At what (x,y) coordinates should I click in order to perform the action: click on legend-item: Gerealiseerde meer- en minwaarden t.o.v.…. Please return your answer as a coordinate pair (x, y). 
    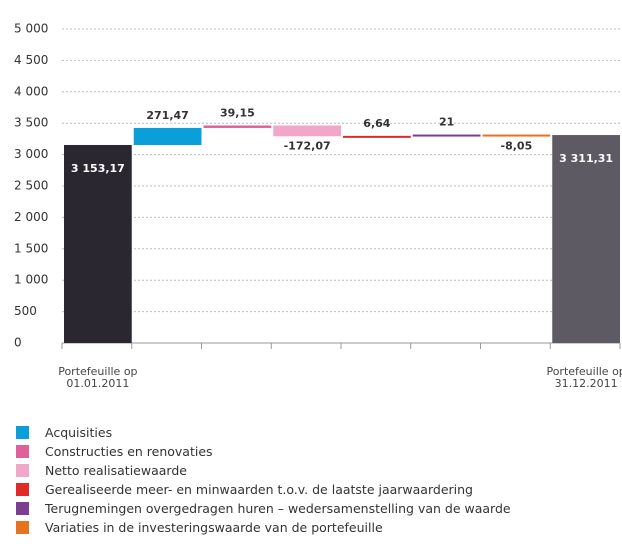
    Looking at the image, I should click on (244, 489).